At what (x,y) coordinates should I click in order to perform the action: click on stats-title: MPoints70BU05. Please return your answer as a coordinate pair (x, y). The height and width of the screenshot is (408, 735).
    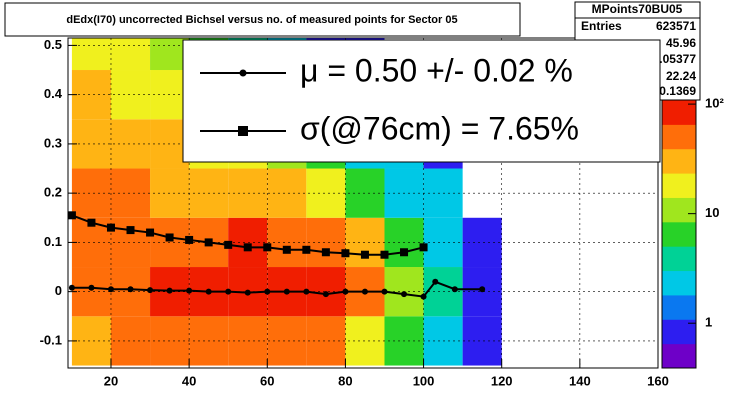
    Looking at the image, I should click on (637, 9).